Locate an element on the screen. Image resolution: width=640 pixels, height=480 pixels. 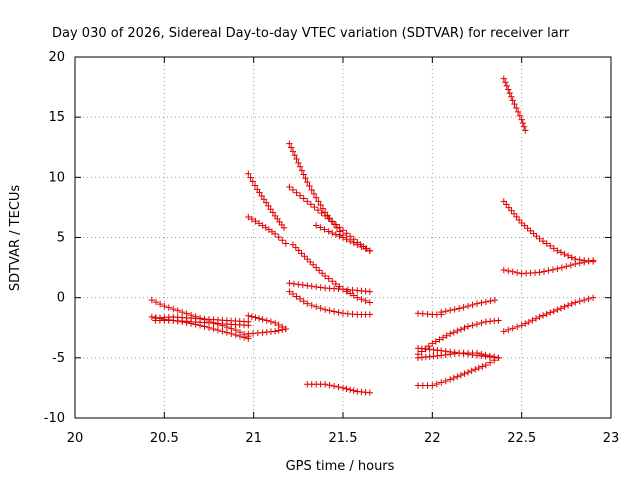
y-tick-label: 5 is located at coordinates (61, 238).